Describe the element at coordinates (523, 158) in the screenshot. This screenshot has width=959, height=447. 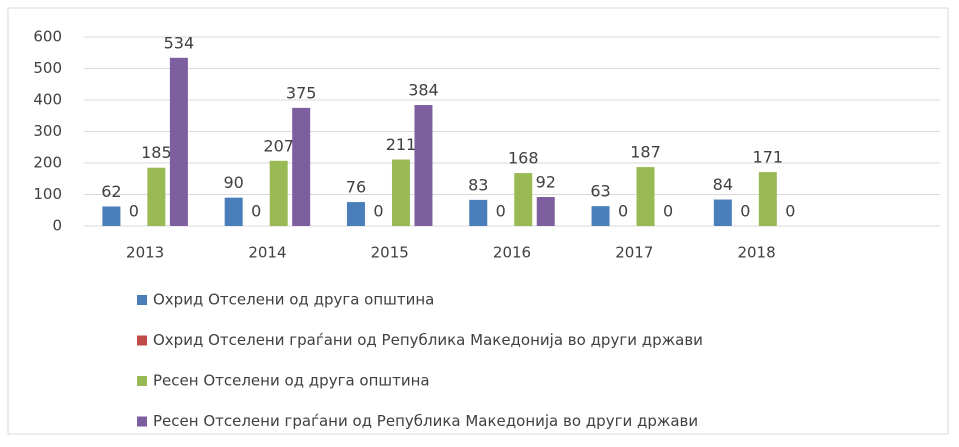
I see `data-label: 168` at that location.